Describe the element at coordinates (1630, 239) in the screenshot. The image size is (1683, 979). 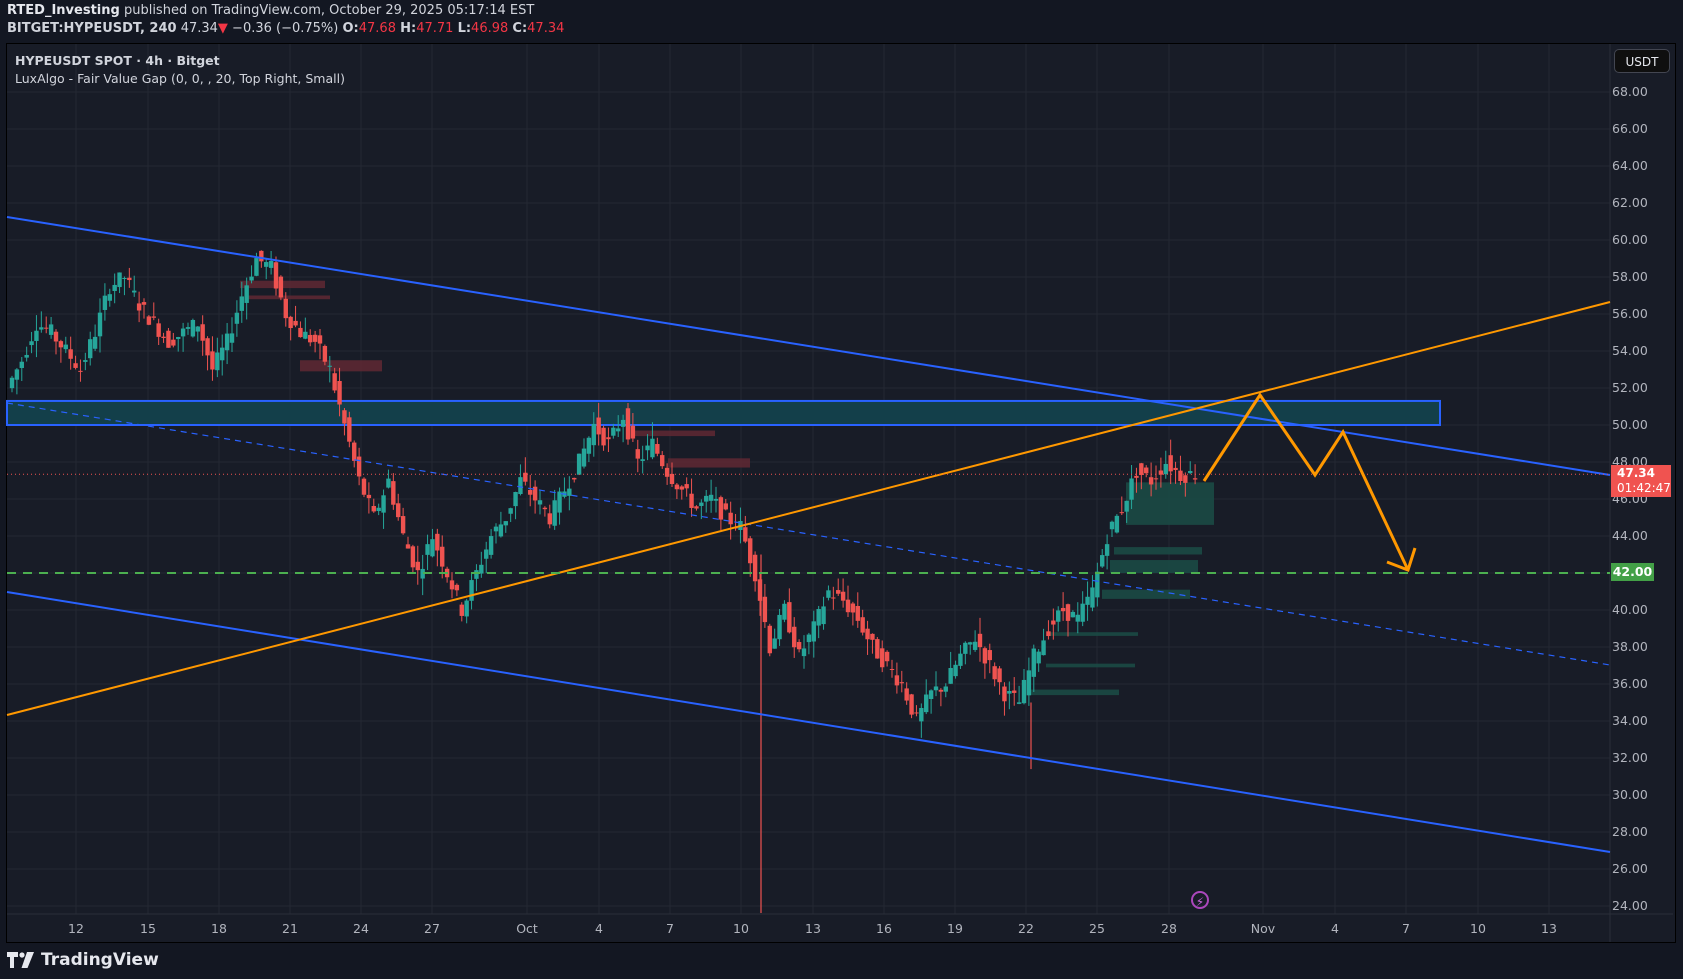
I see `price-tick: 60.00` at that location.